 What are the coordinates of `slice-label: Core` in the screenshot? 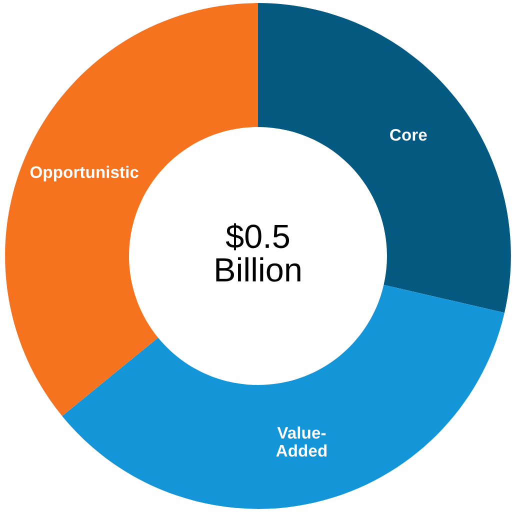 It's located at (408, 134).